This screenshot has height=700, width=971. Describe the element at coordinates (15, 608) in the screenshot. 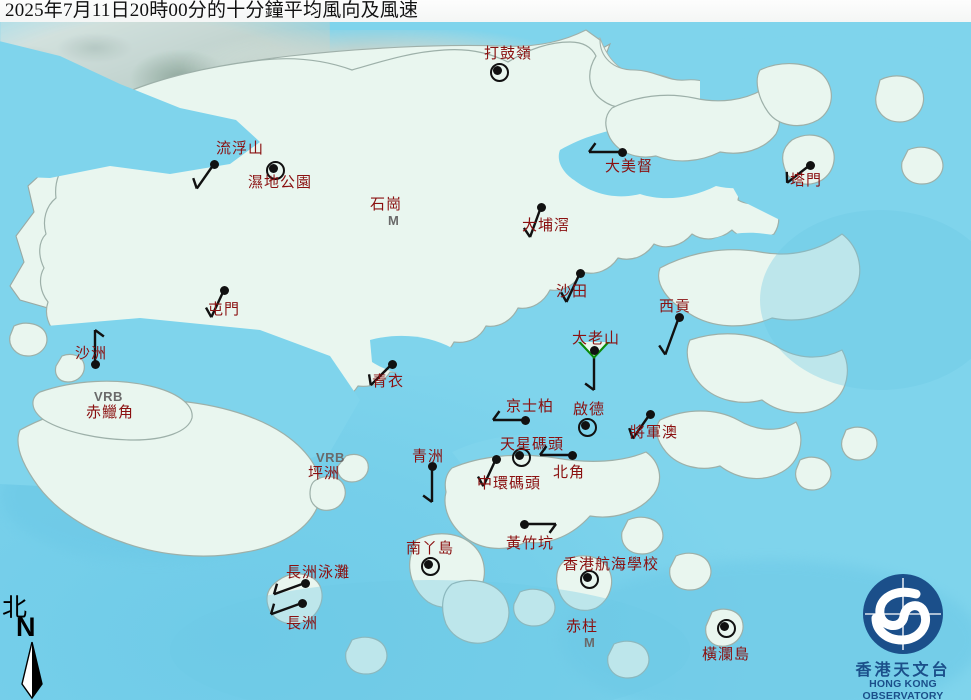

I see `north-label-zh: 北` at that location.